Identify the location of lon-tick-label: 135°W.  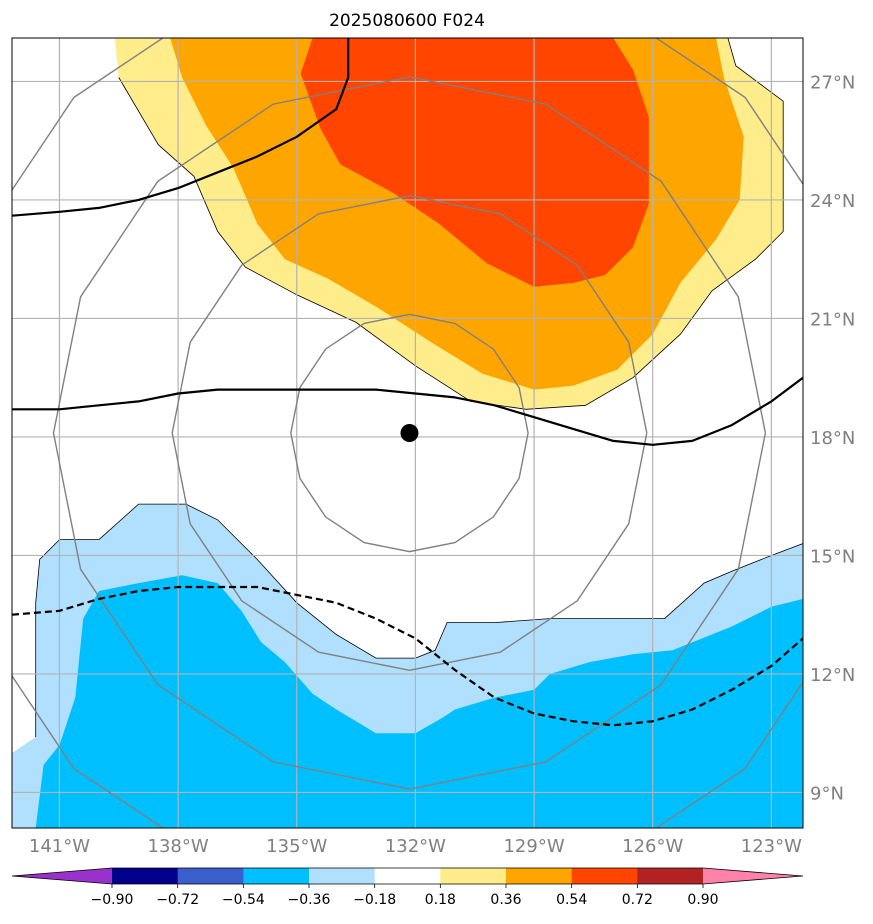
(296, 846).